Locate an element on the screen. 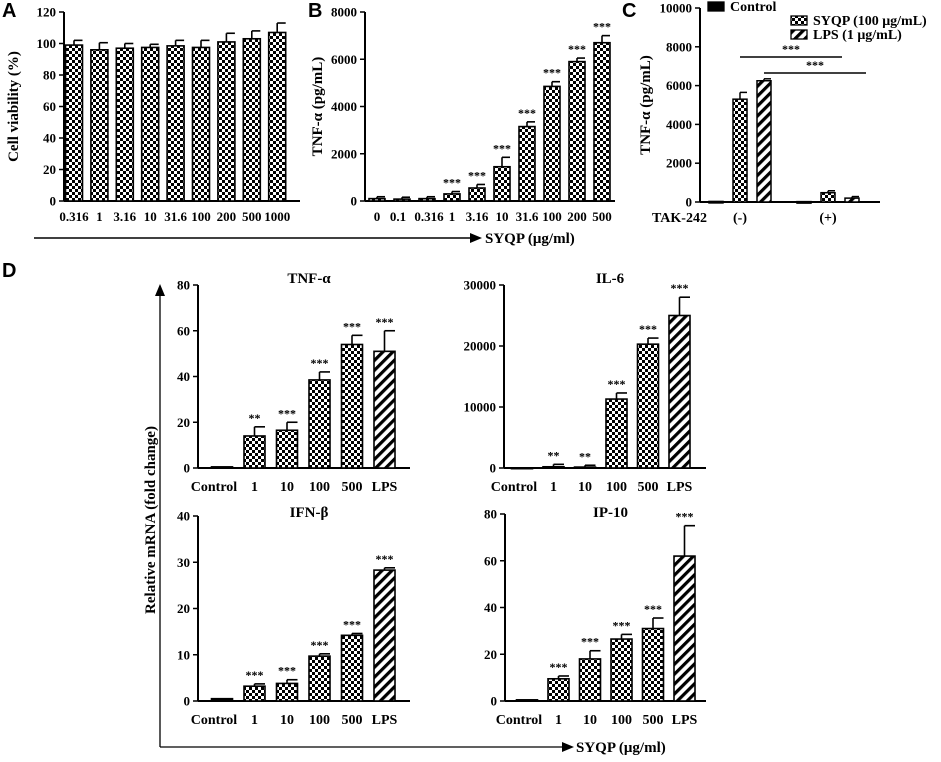  chart-d-il6-ytick-label: 10000 is located at coordinates (480, 407).